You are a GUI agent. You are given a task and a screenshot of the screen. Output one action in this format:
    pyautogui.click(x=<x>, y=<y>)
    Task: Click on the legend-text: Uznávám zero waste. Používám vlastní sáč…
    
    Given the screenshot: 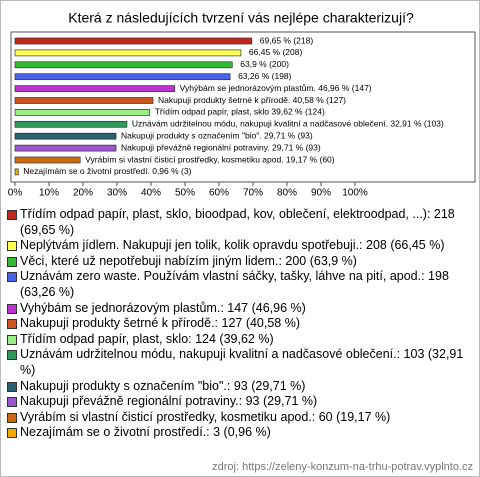 What is the action you would take?
    pyautogui.click(x=234, y=284)
    